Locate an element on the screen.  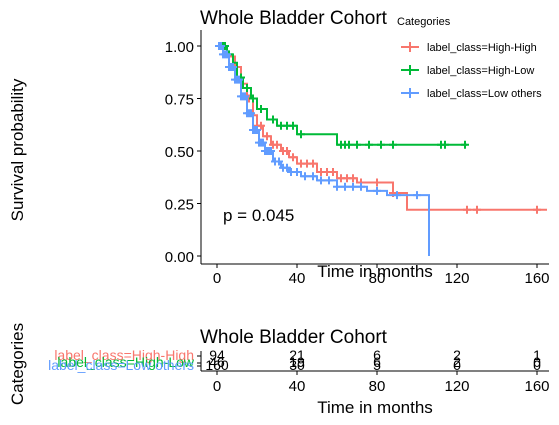
table-x-tick-label: 40 is located at coordinates (297, 386).